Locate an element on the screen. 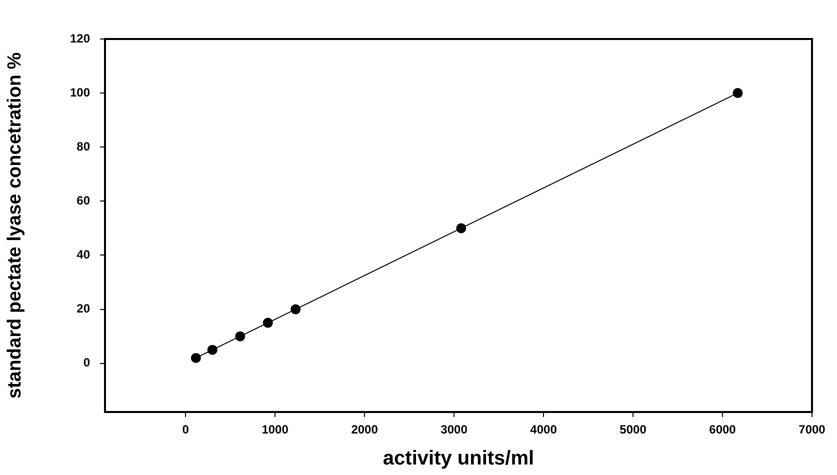  y-tick-label: 60 is located at coordinates (83, 200).